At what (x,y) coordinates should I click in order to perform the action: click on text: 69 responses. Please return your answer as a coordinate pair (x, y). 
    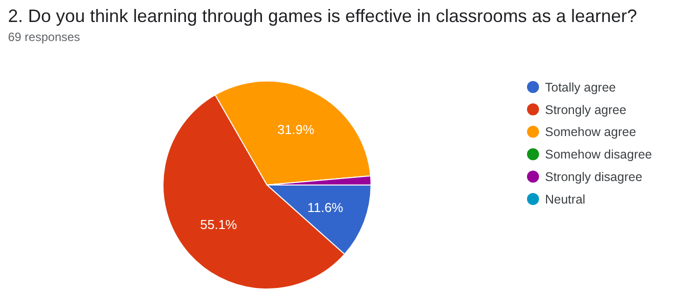
    Looking at the image, I should click on (44, 37).